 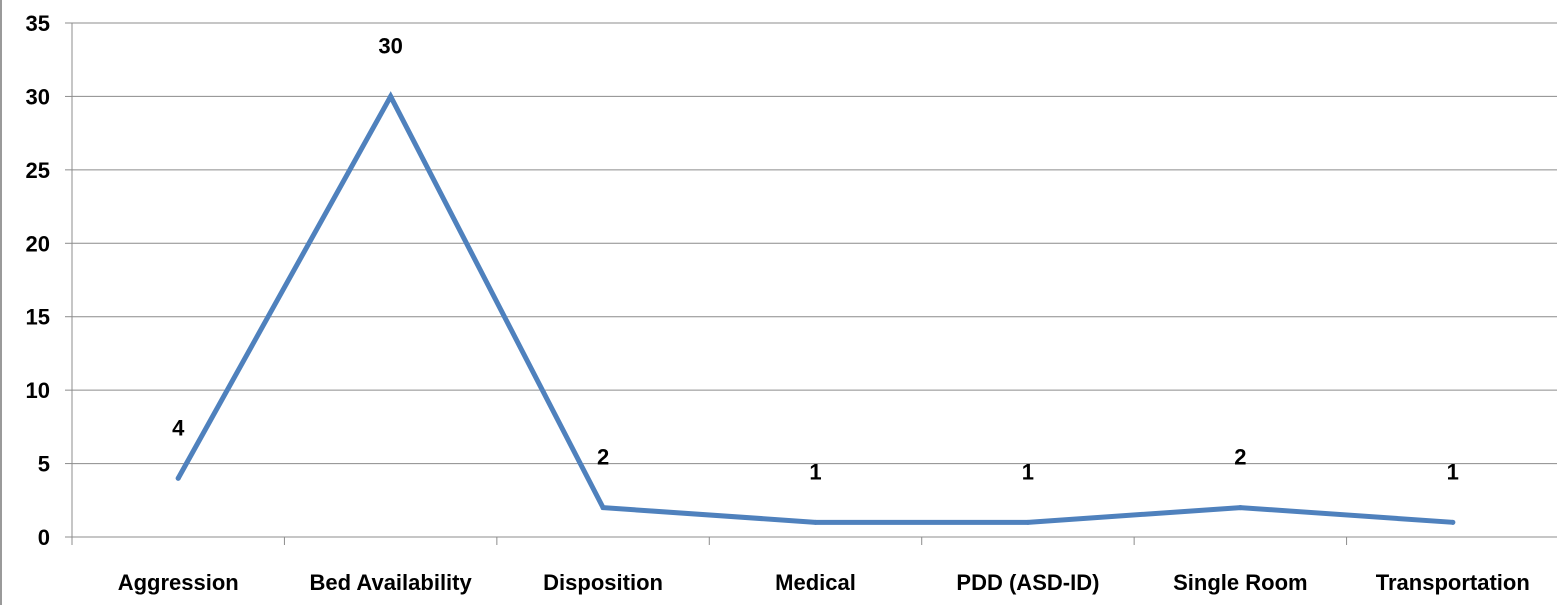 What do you see at coordinates (1453, 582) in the screenshot?
I see `x-tick-label: Transportation` at bounding box center [1453, 582].